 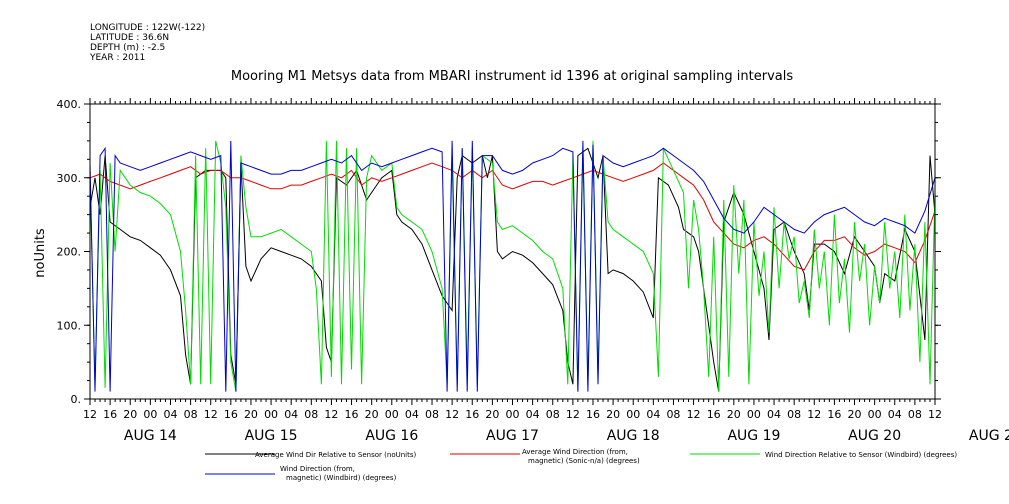 I want to click on header-year: YEAR : 2011, so click(x=117, y=58).